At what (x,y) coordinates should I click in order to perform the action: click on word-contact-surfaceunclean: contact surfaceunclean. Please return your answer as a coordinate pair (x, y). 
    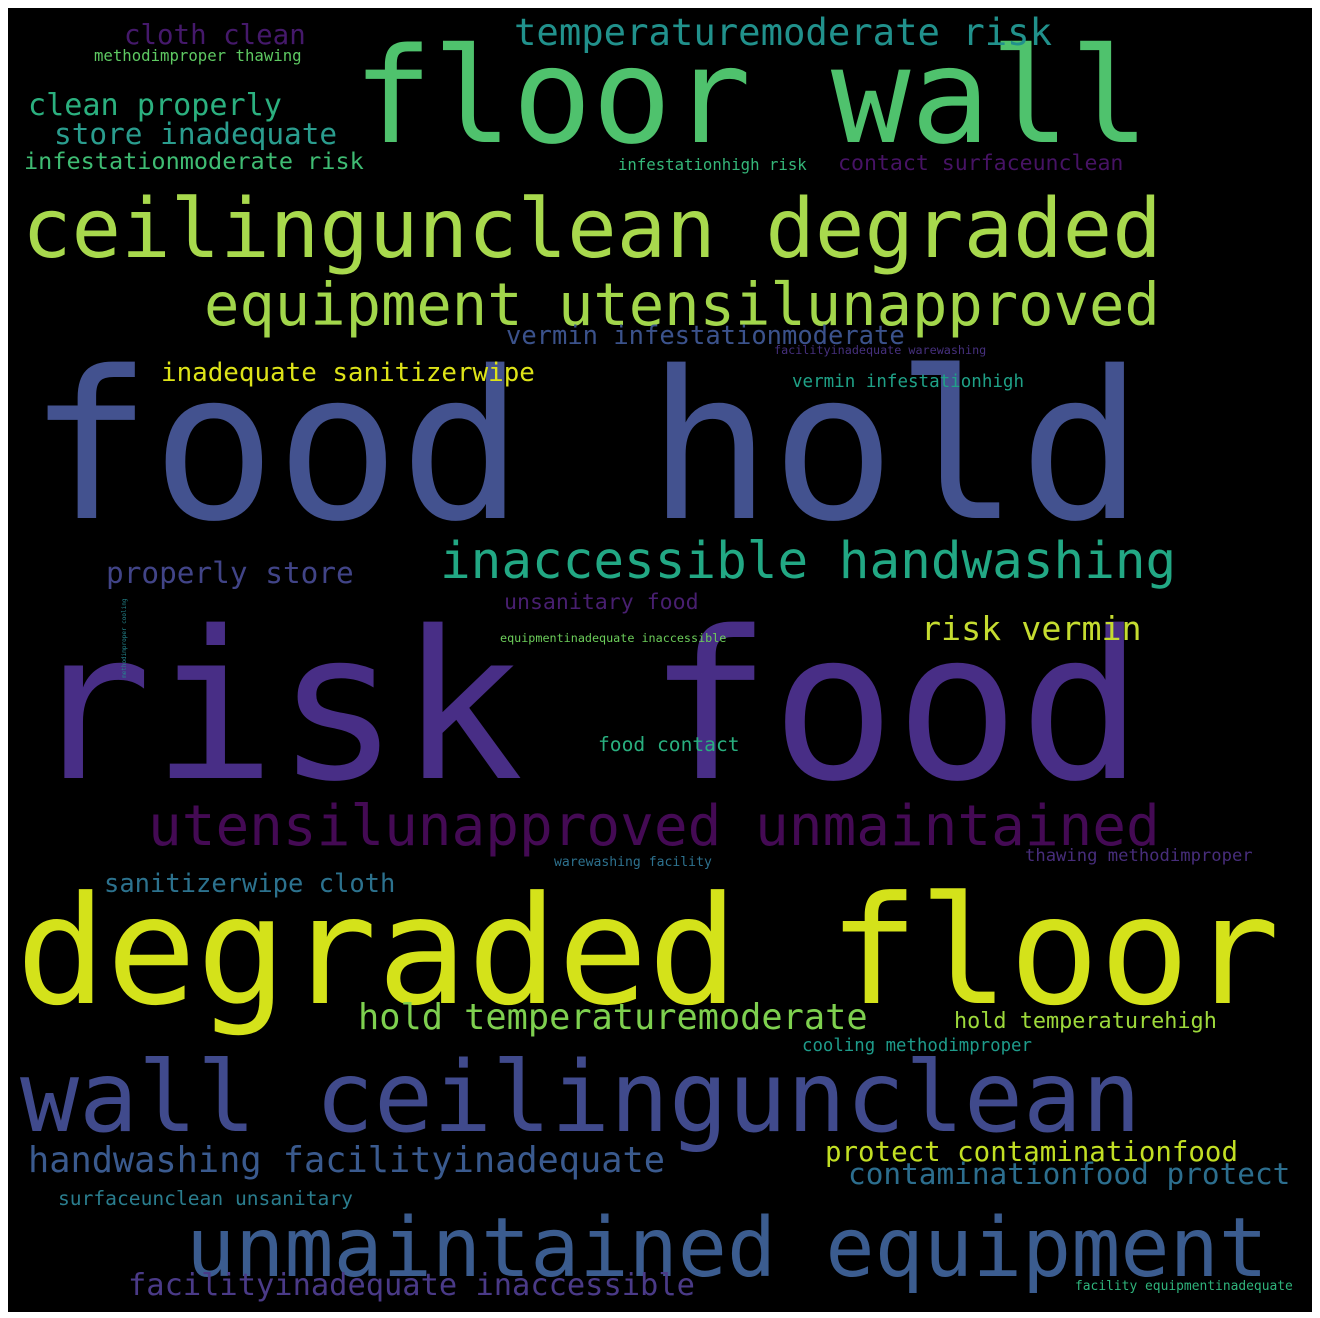
    Looking at the image, I should click on (981, 164).